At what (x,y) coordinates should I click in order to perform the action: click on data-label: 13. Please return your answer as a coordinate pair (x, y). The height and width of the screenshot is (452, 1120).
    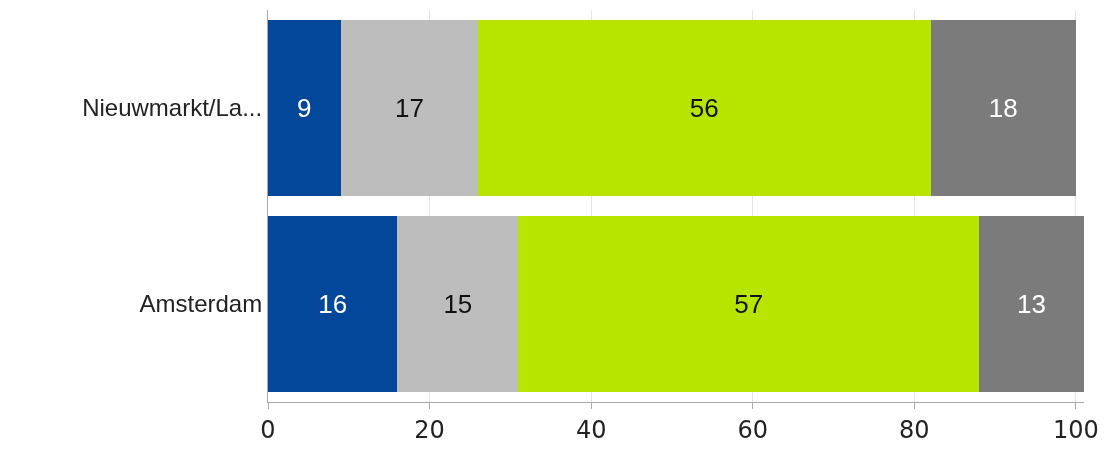
    Looking at the image, I should click on (1031, 304).